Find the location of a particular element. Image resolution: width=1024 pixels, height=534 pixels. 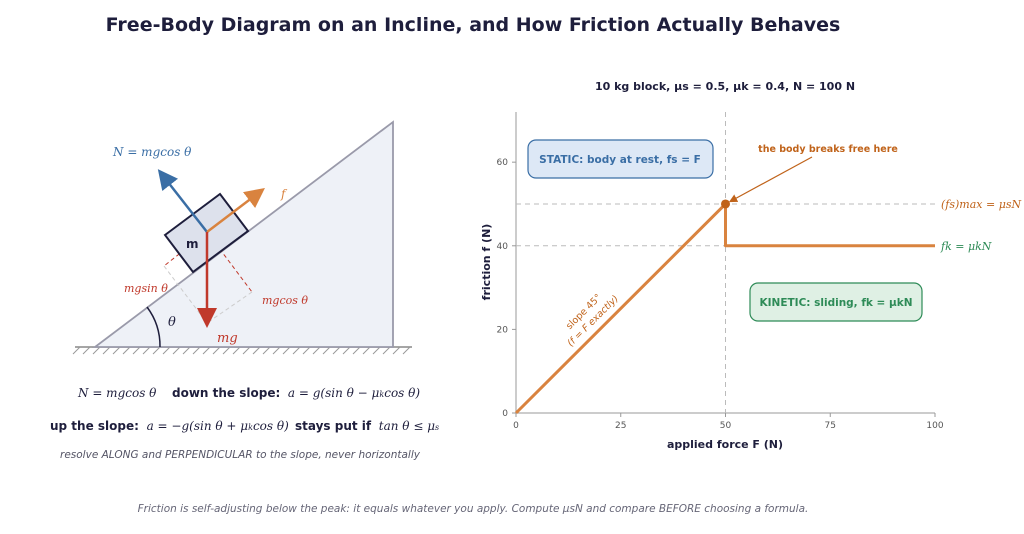

up-slope-formula: a = −g(sin θ + μ is located at coordinates (197, 426).